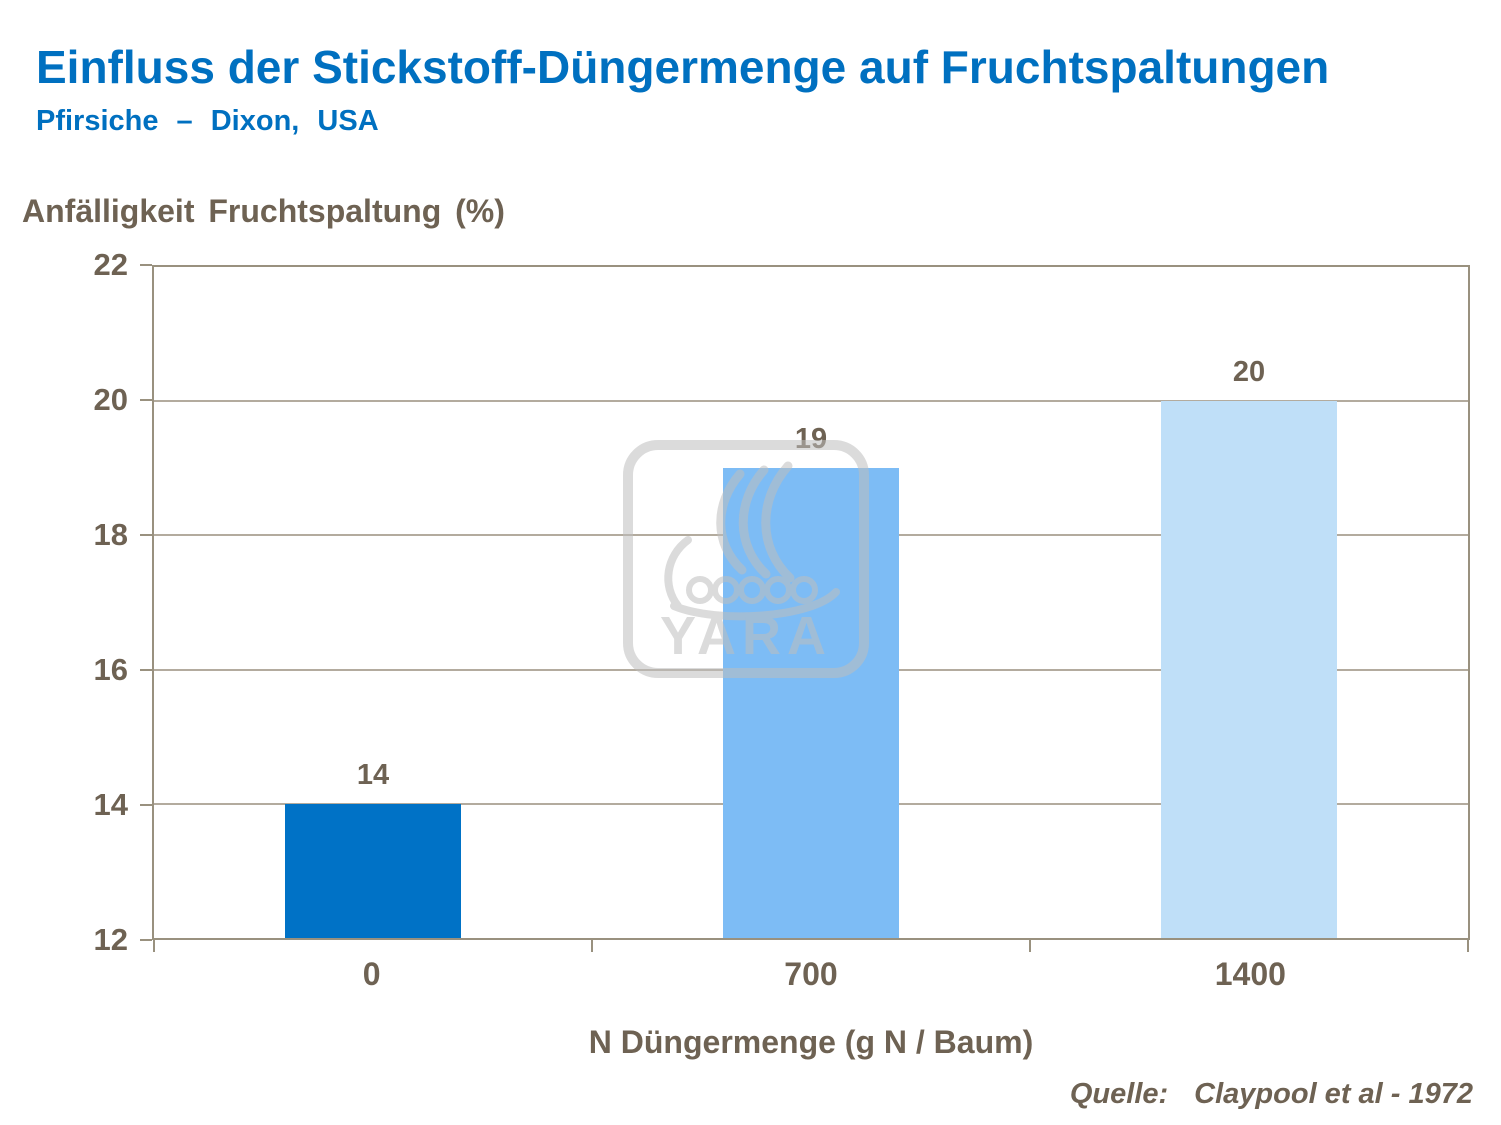 The width and height of the screenshot is (1501, 1125). Describe the element at coordinates (373, 774) in the screenshot. I see `bar-value-label-0: 14` at that location.